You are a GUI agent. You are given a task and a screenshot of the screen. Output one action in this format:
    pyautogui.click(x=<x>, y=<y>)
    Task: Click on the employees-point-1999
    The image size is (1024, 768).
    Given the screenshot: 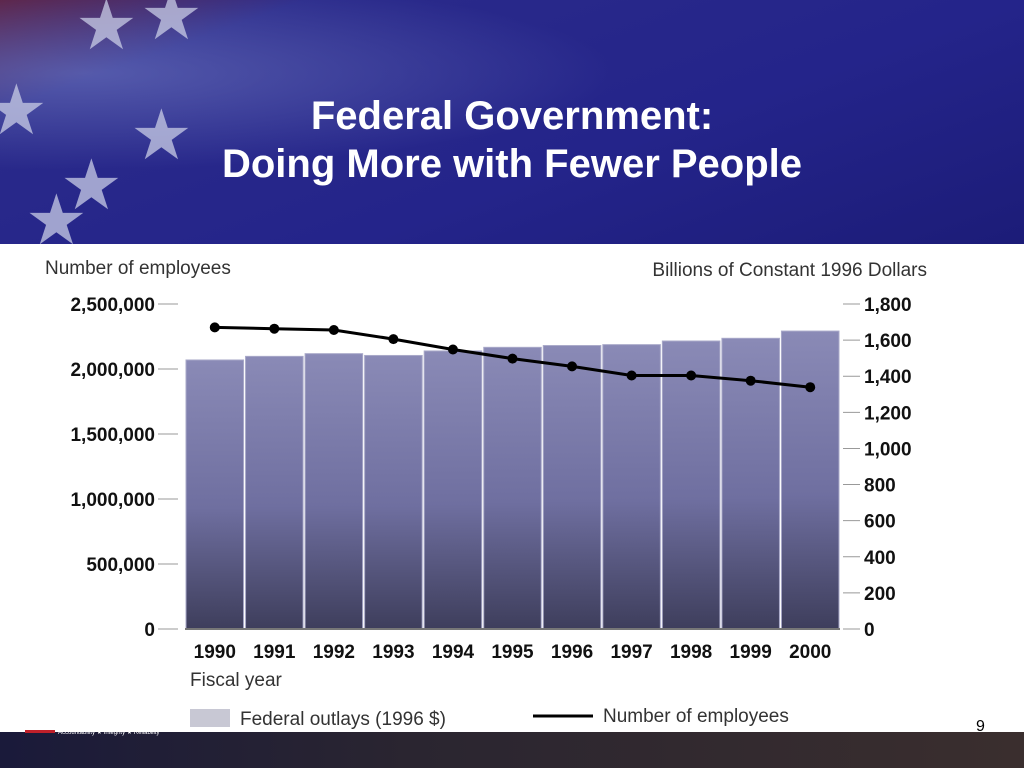 What is the action you would take?
    pyautogui.click(x=750, y=380)
    